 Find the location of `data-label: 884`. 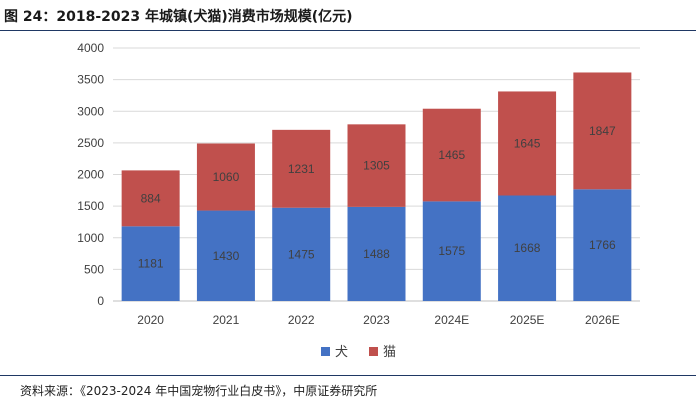

data-label: 884 is located at coordinates (151, 198).